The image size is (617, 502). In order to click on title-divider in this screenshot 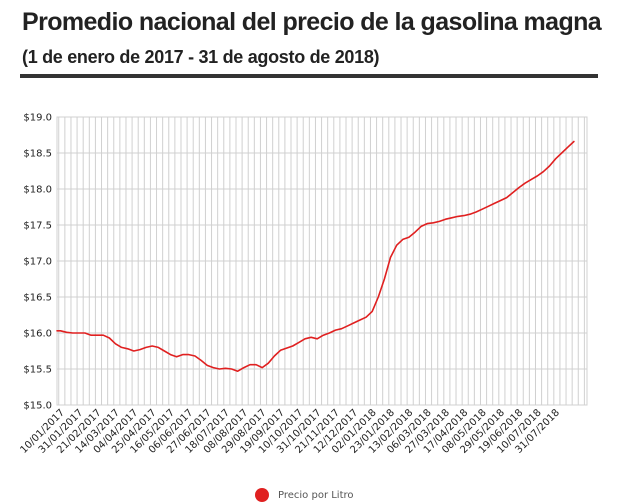, I will do `click(309, 76)`.